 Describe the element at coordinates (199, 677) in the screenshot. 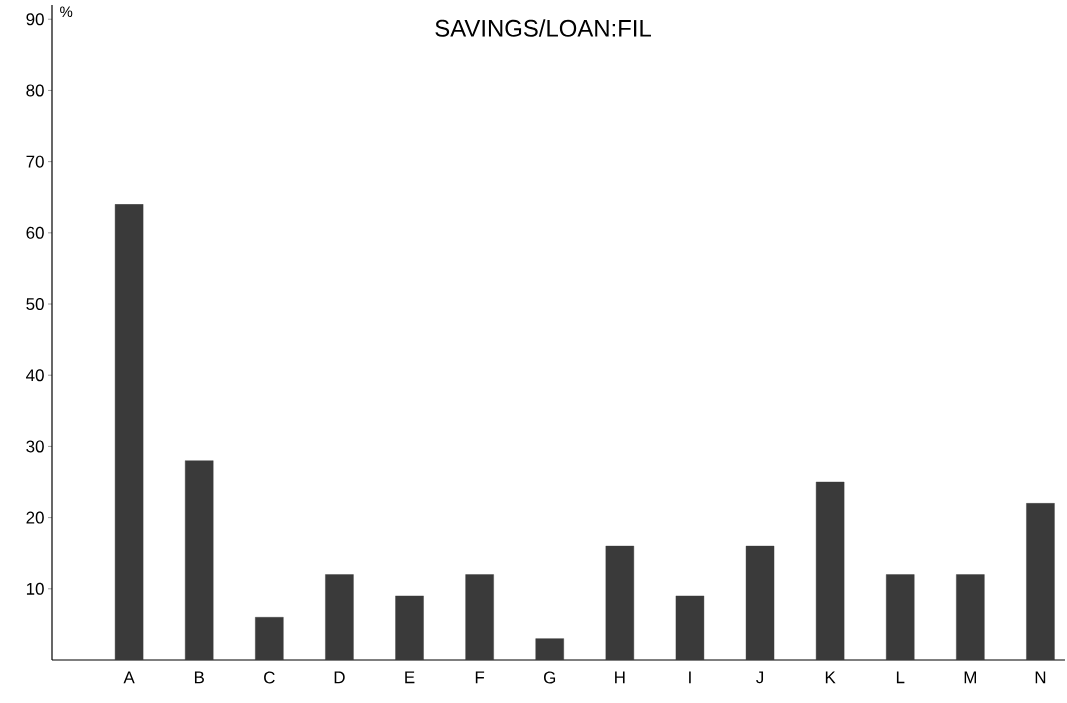

I see `x-tick-label: B` at that location.